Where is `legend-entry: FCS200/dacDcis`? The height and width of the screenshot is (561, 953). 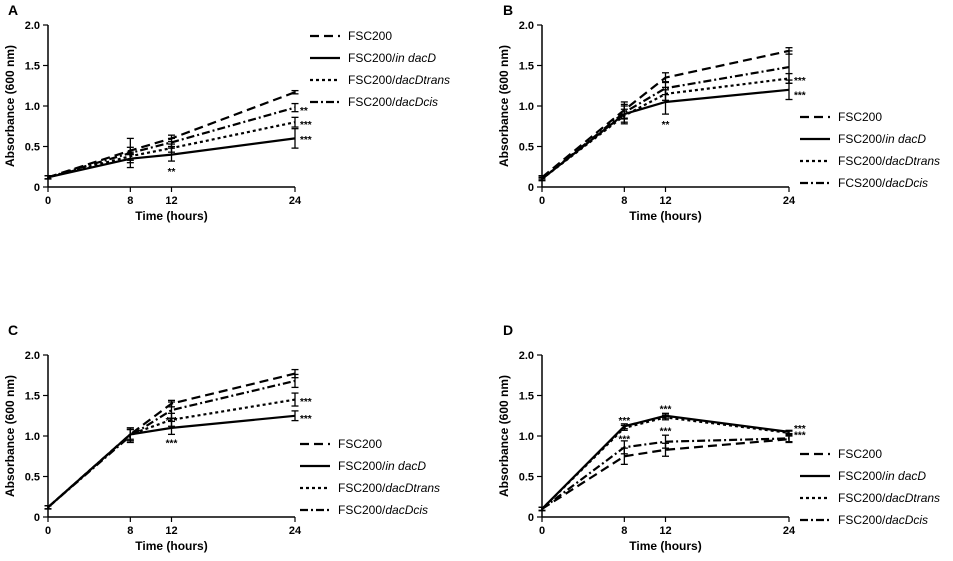
legend-entry: FCS200/dacDcis is located at coordinates (883, 183).